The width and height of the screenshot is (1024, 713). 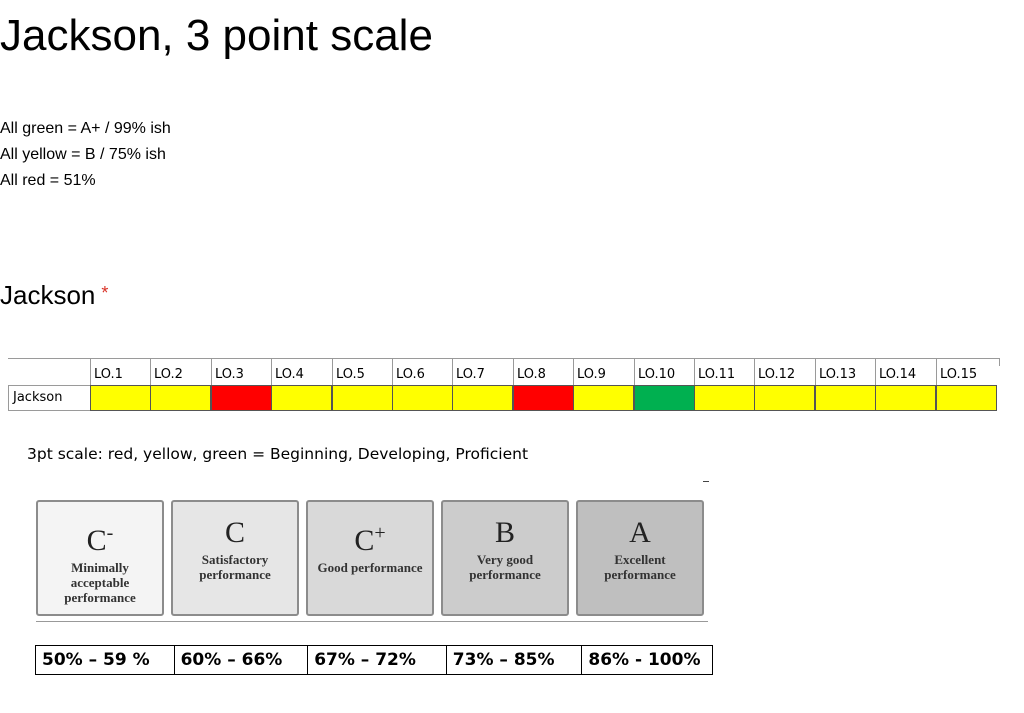 I want to click on grade-letter: B, so click(x=505, y=533).